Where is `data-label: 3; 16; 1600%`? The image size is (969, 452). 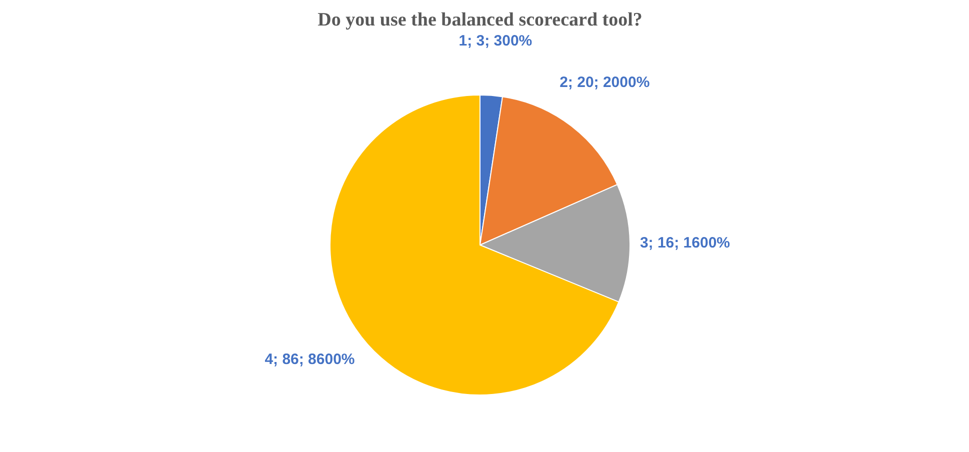 data-label: 3; 16; 1600% is located at coordinates (685, 243).